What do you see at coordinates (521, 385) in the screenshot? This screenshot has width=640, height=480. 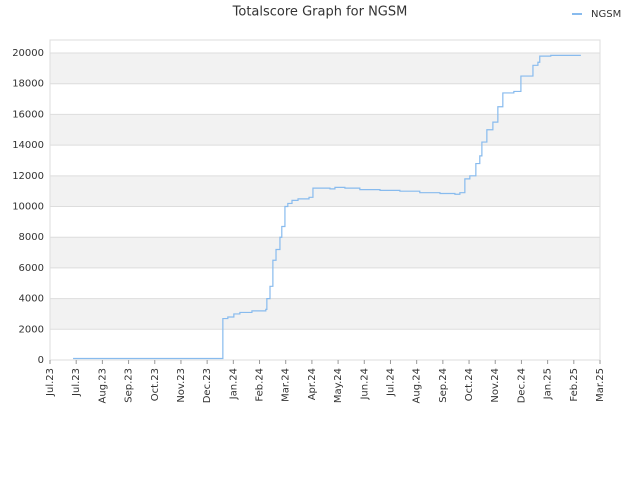 I see `x-tick-label: Dec.24` at bounding box center [521, 385].